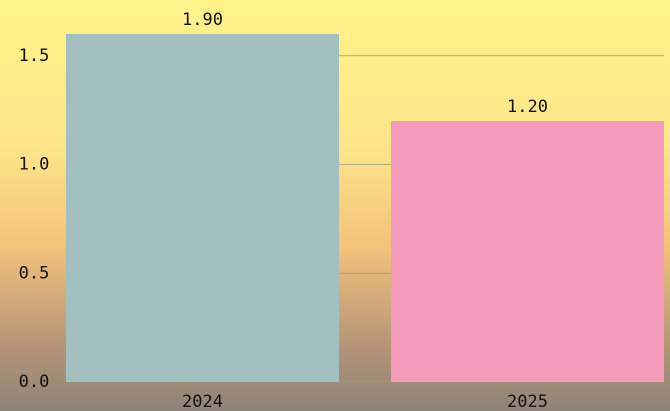 This screenshot has height=411, width=670. I want to click on value-label: 1.90, so click(202, 20).